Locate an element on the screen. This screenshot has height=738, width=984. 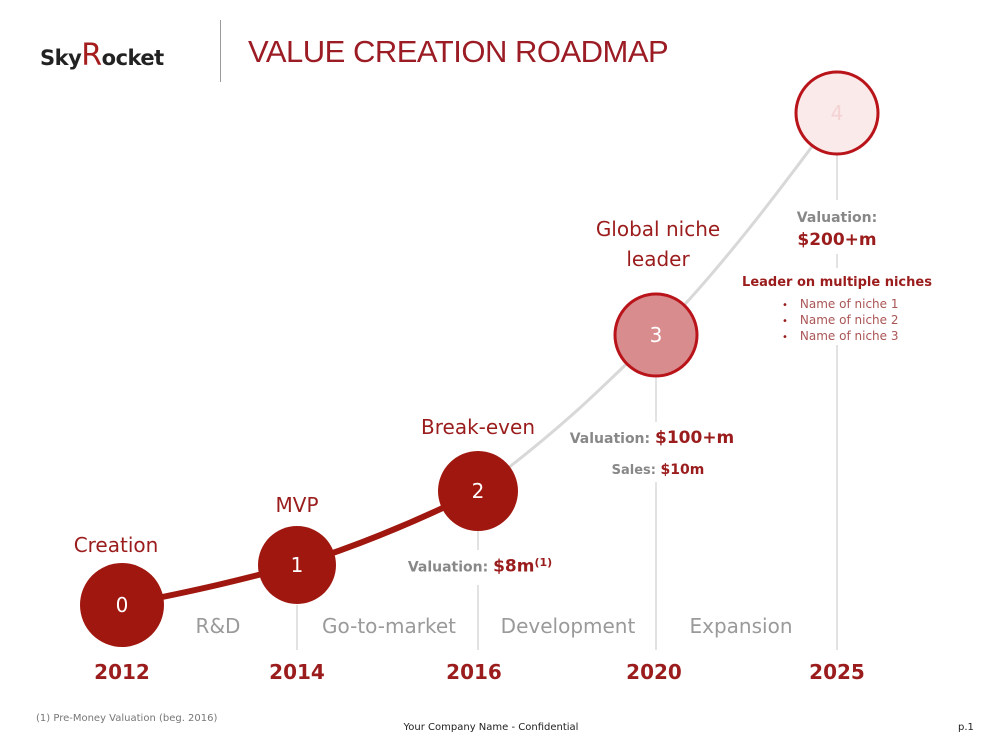
milestone-number-2: 2 is located at coordinates (478, 491).